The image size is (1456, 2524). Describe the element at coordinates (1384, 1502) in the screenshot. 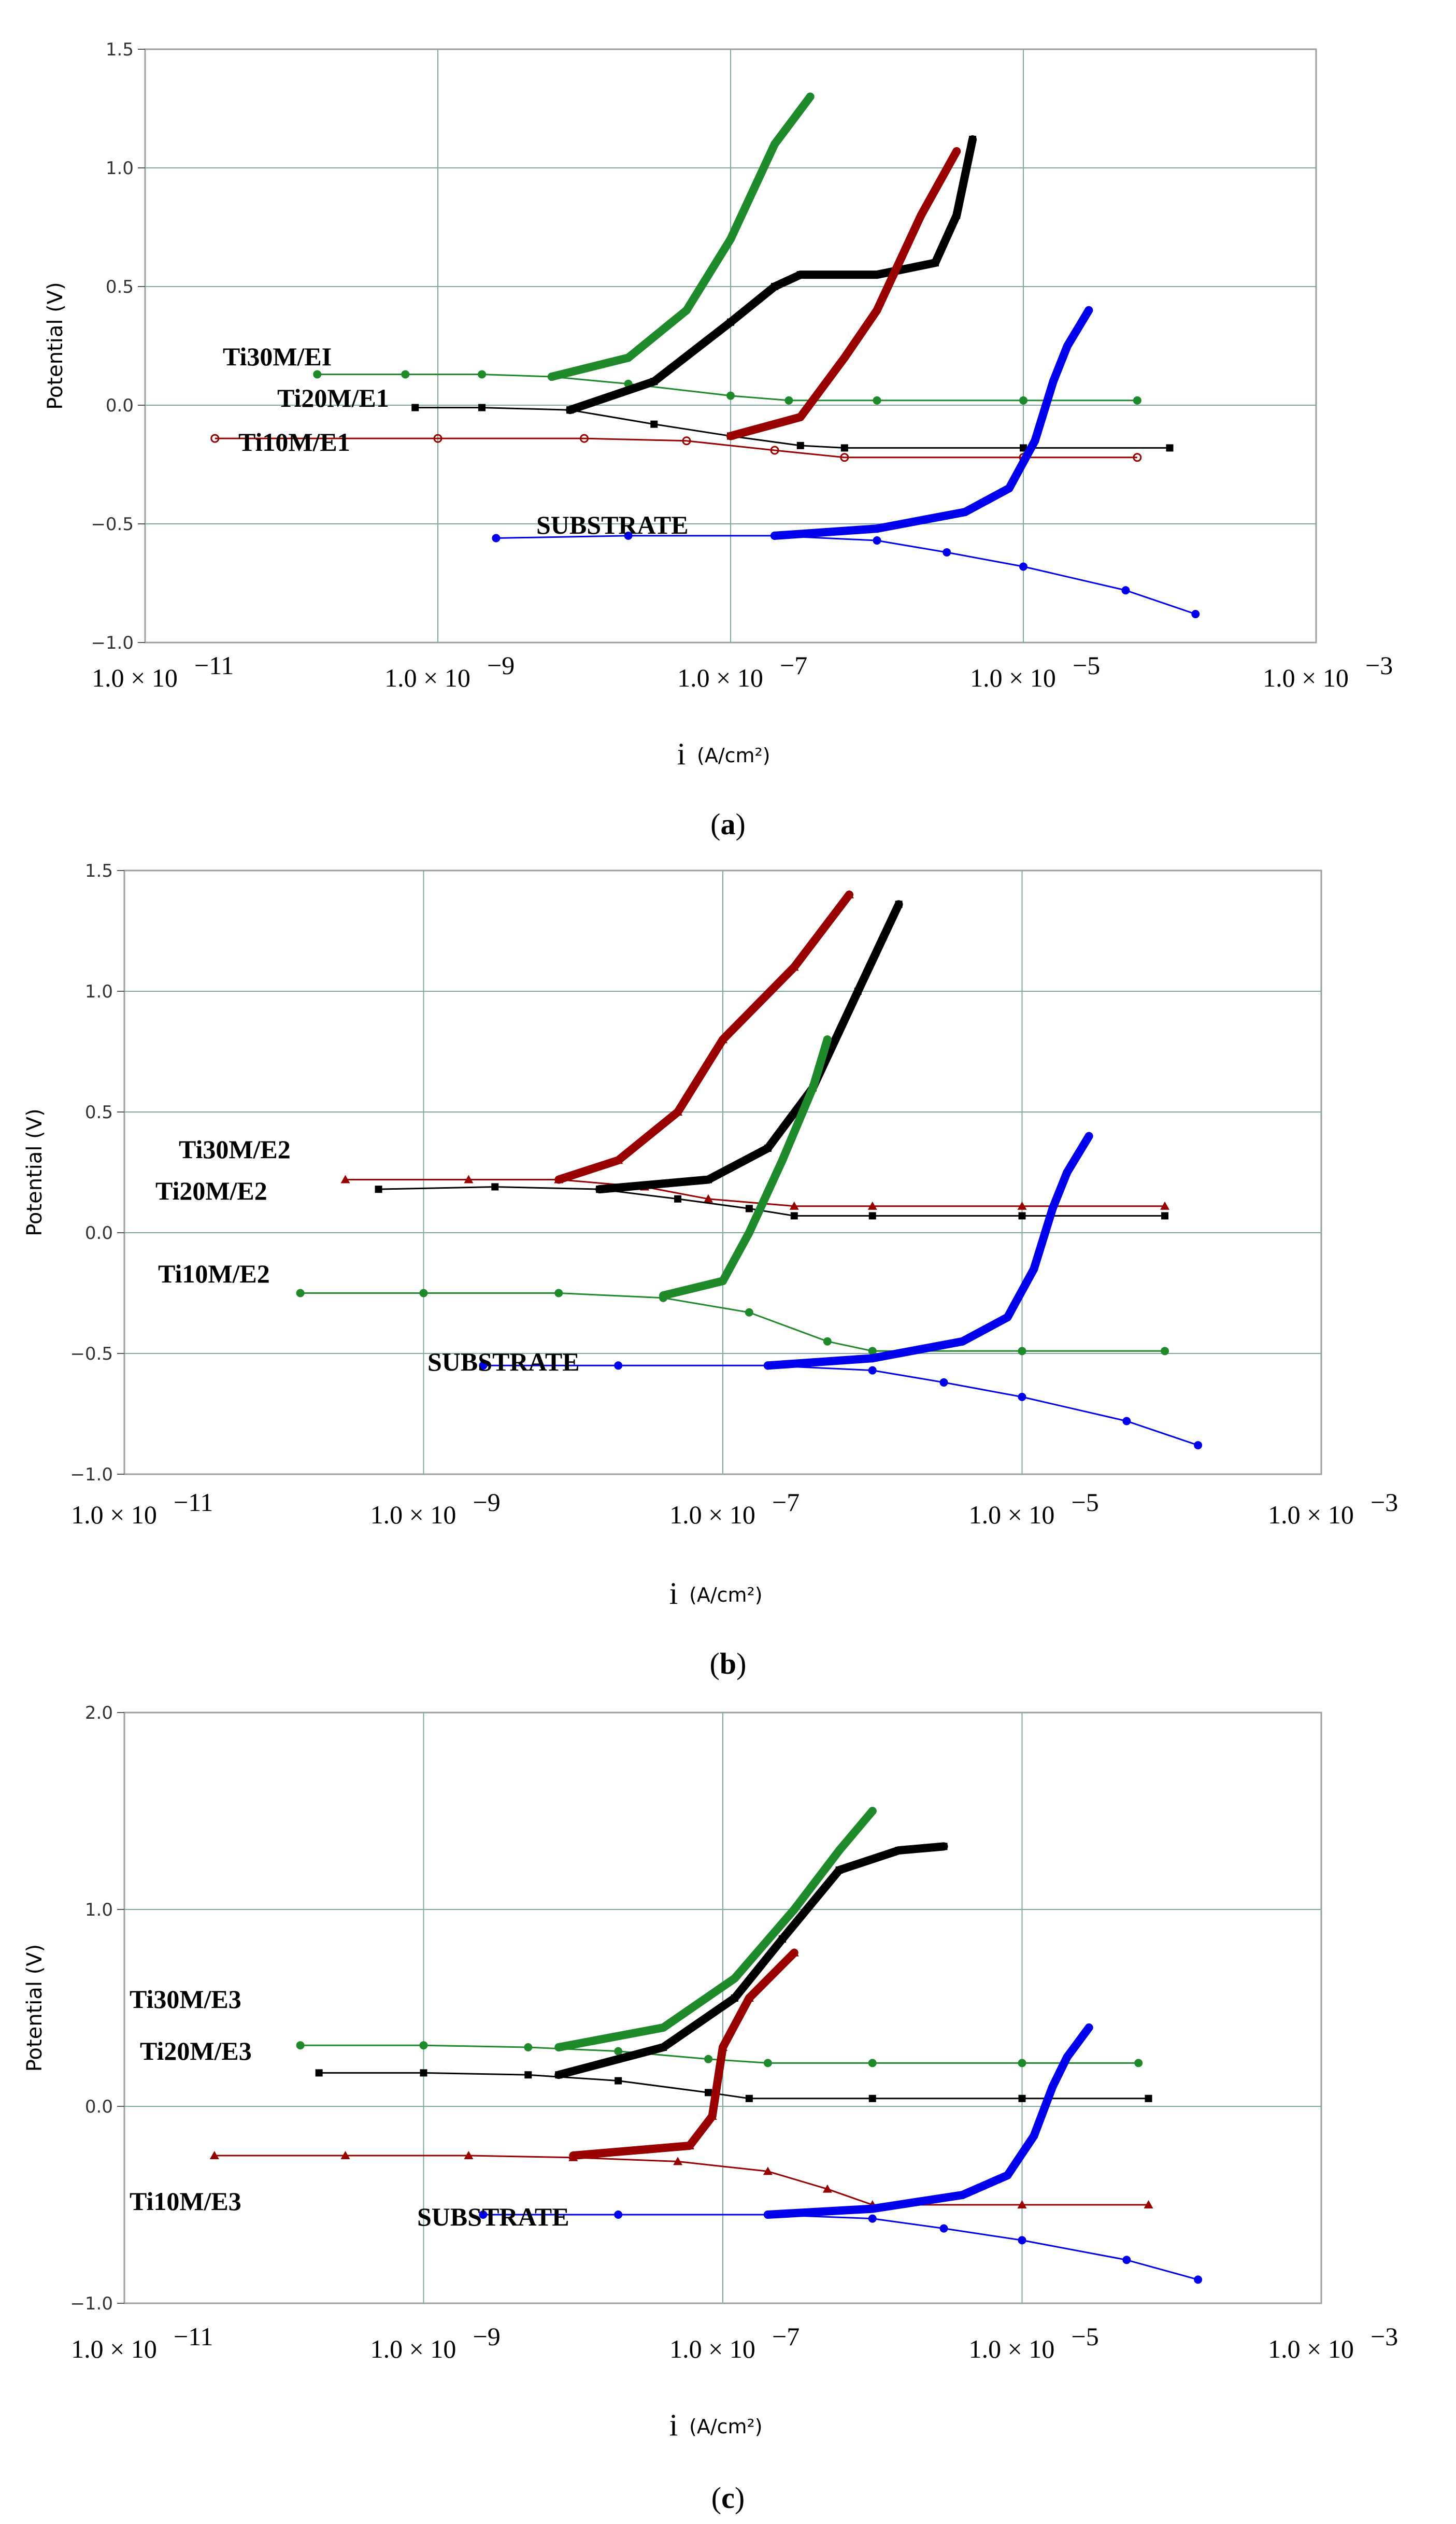

I see `x-tick-exponent: −3` at that location.